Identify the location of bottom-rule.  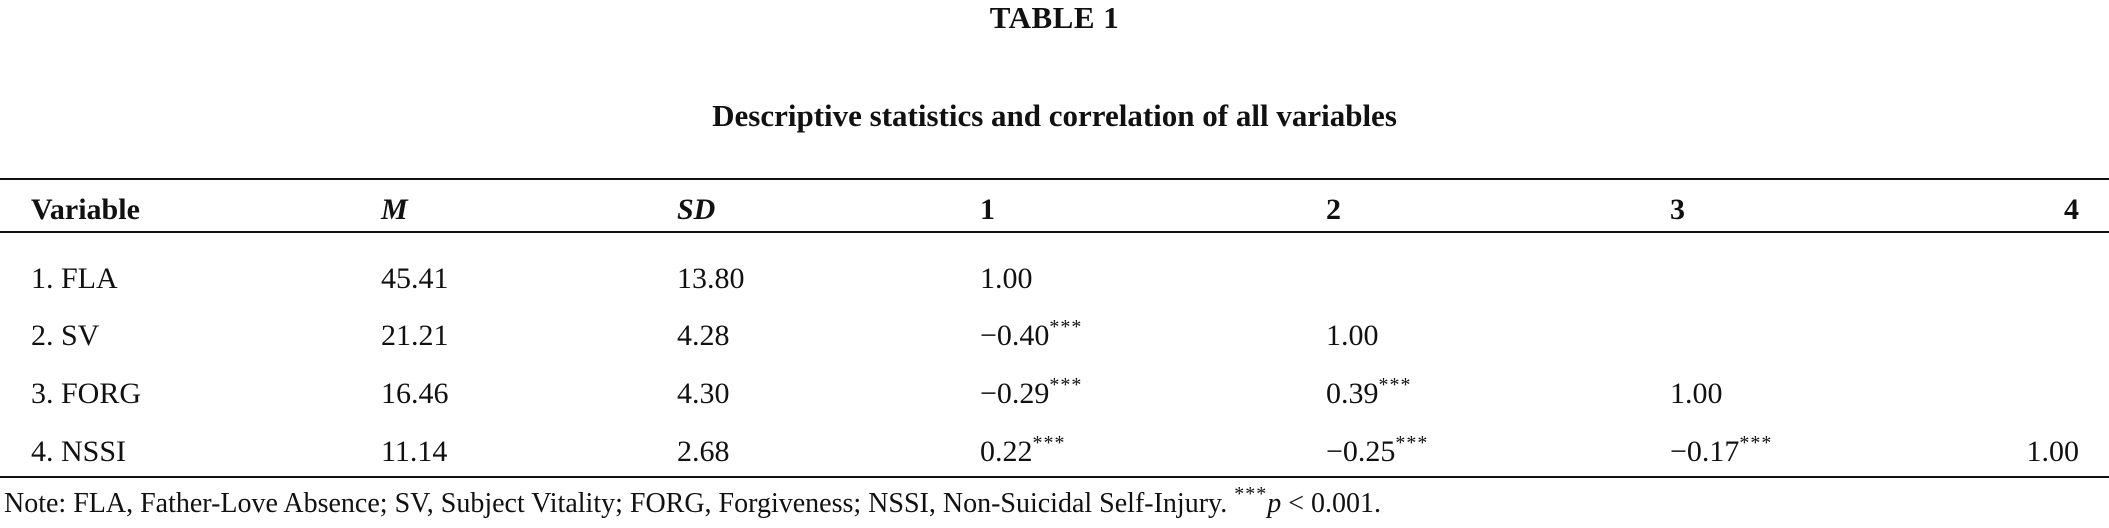
(1054, 477).